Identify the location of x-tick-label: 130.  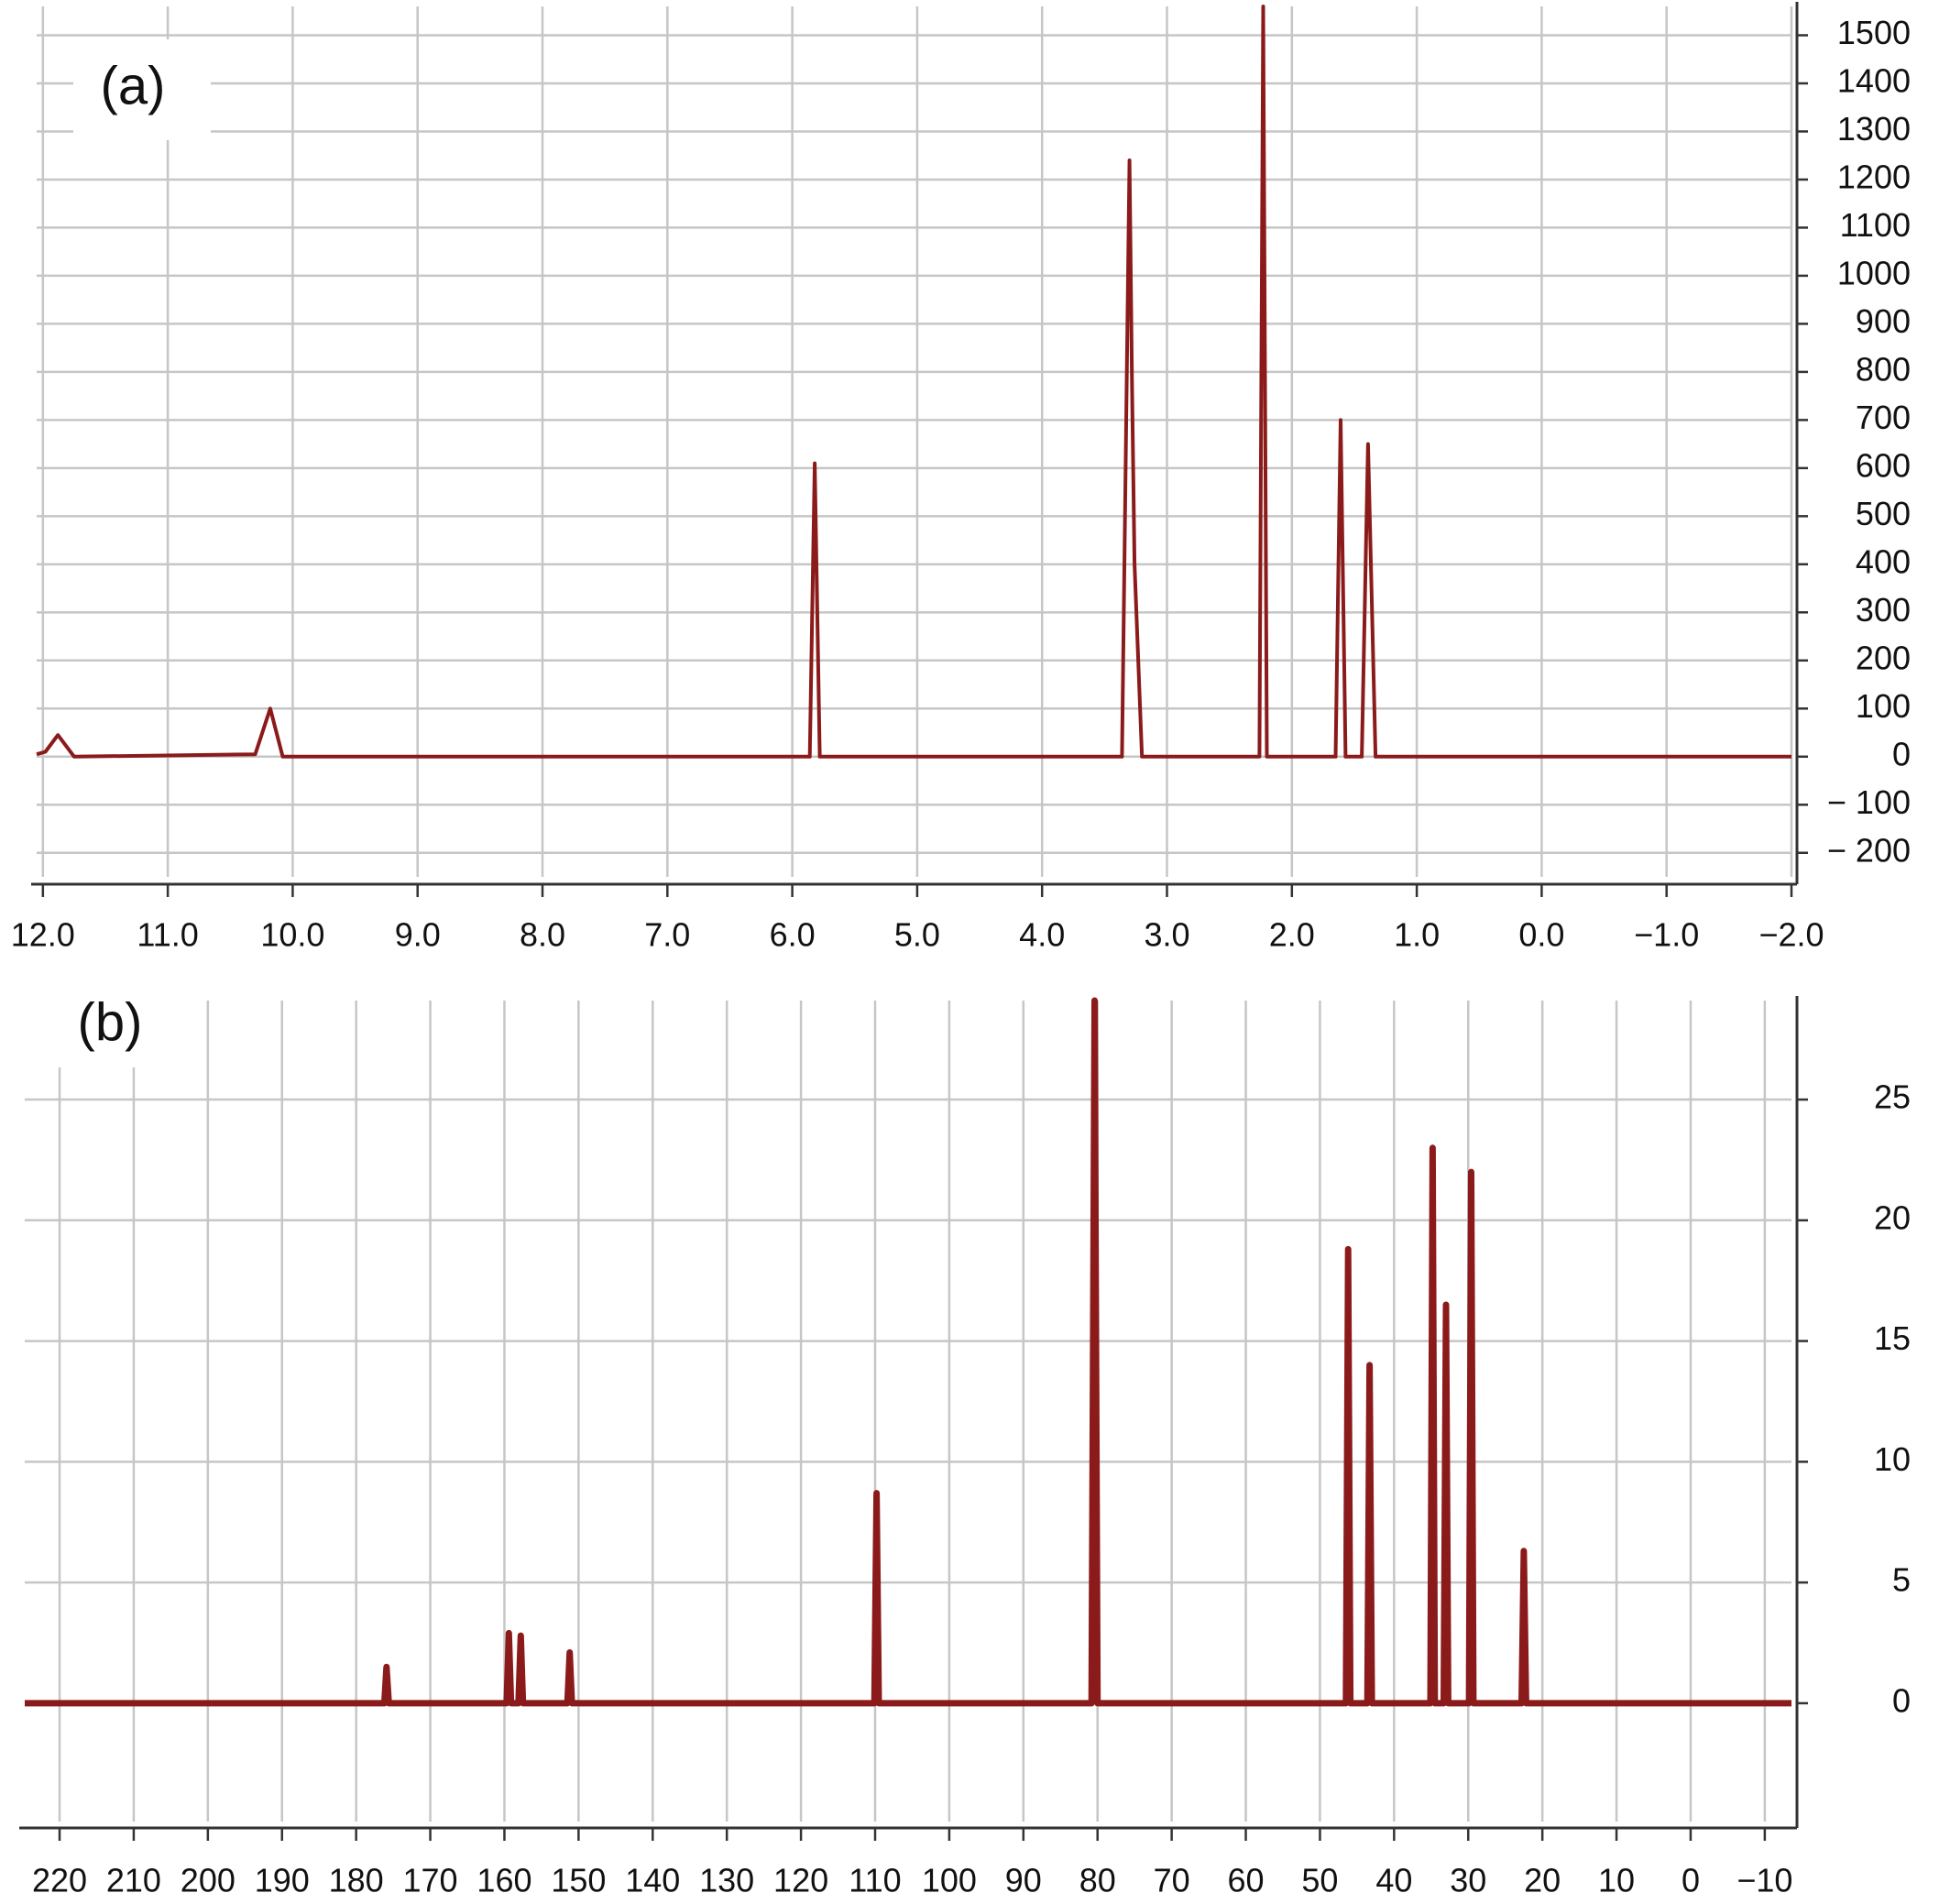
(726, 1880).